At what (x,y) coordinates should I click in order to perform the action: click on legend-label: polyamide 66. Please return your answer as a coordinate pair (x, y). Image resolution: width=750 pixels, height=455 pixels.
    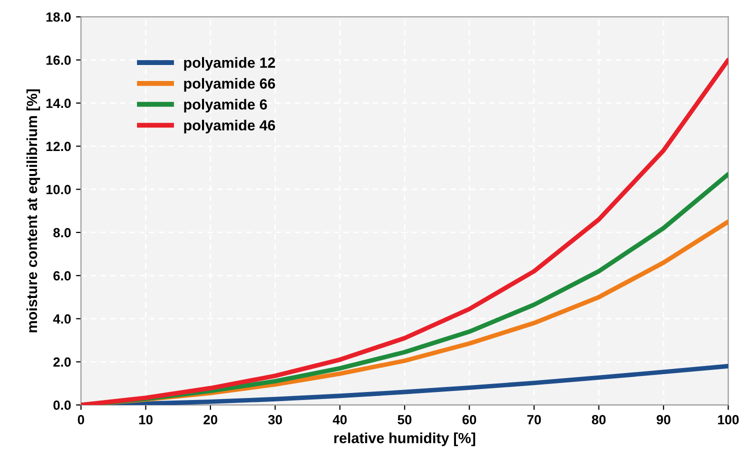
    Looking at the image, I should click on (230, 85).